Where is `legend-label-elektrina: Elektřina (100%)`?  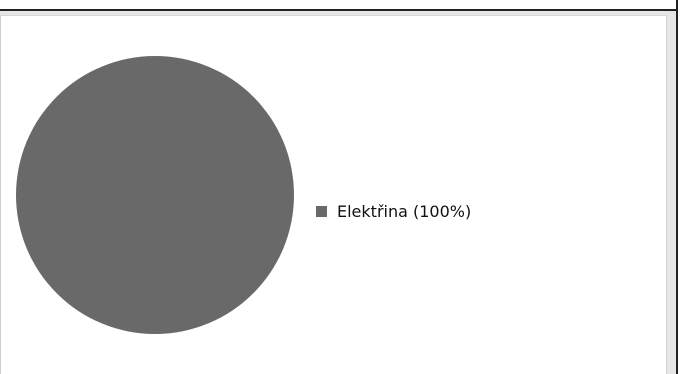 legend-label-elektrina: Elektřina (100%) is located at coordinates (404, 211).